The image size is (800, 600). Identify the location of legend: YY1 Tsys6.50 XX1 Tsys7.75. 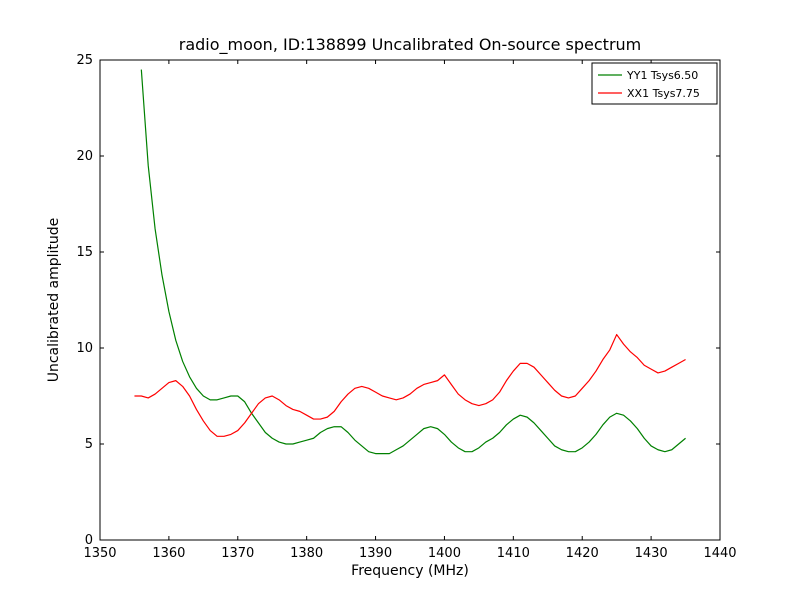
(654, 83).